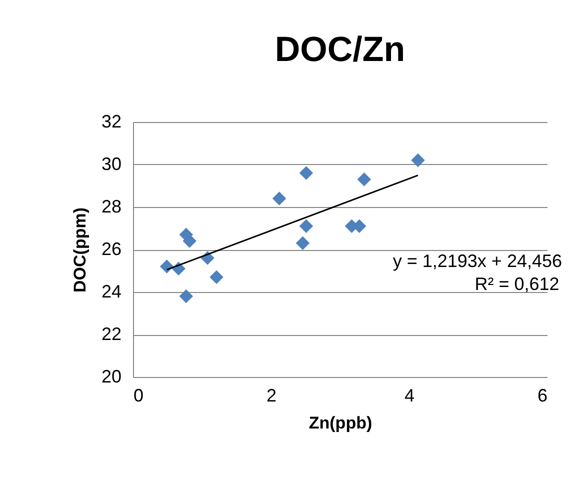 Image resolution: width=576 pixels, height=495 pixels. What do you see at coordinates (542, 396) in the screenshot?
I see `x-tick-label: 6` at bounding box center [542, 396].